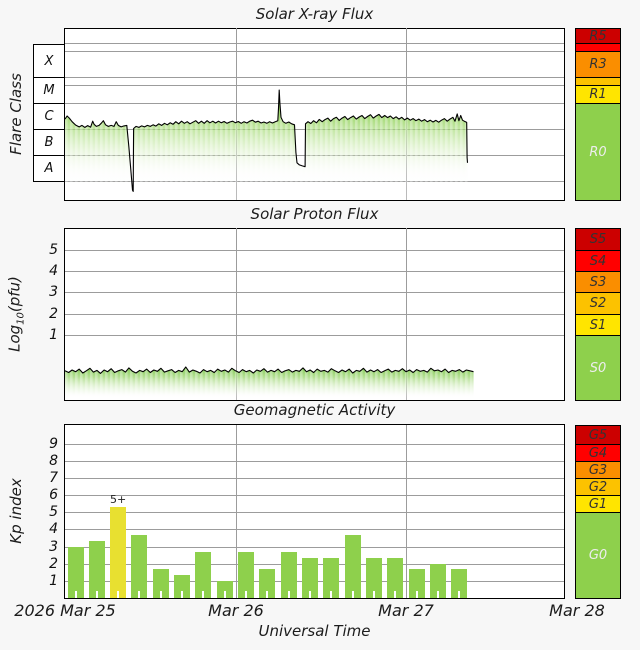  I want to click on noaa-g-scale-band: G0, so click(598, 555).